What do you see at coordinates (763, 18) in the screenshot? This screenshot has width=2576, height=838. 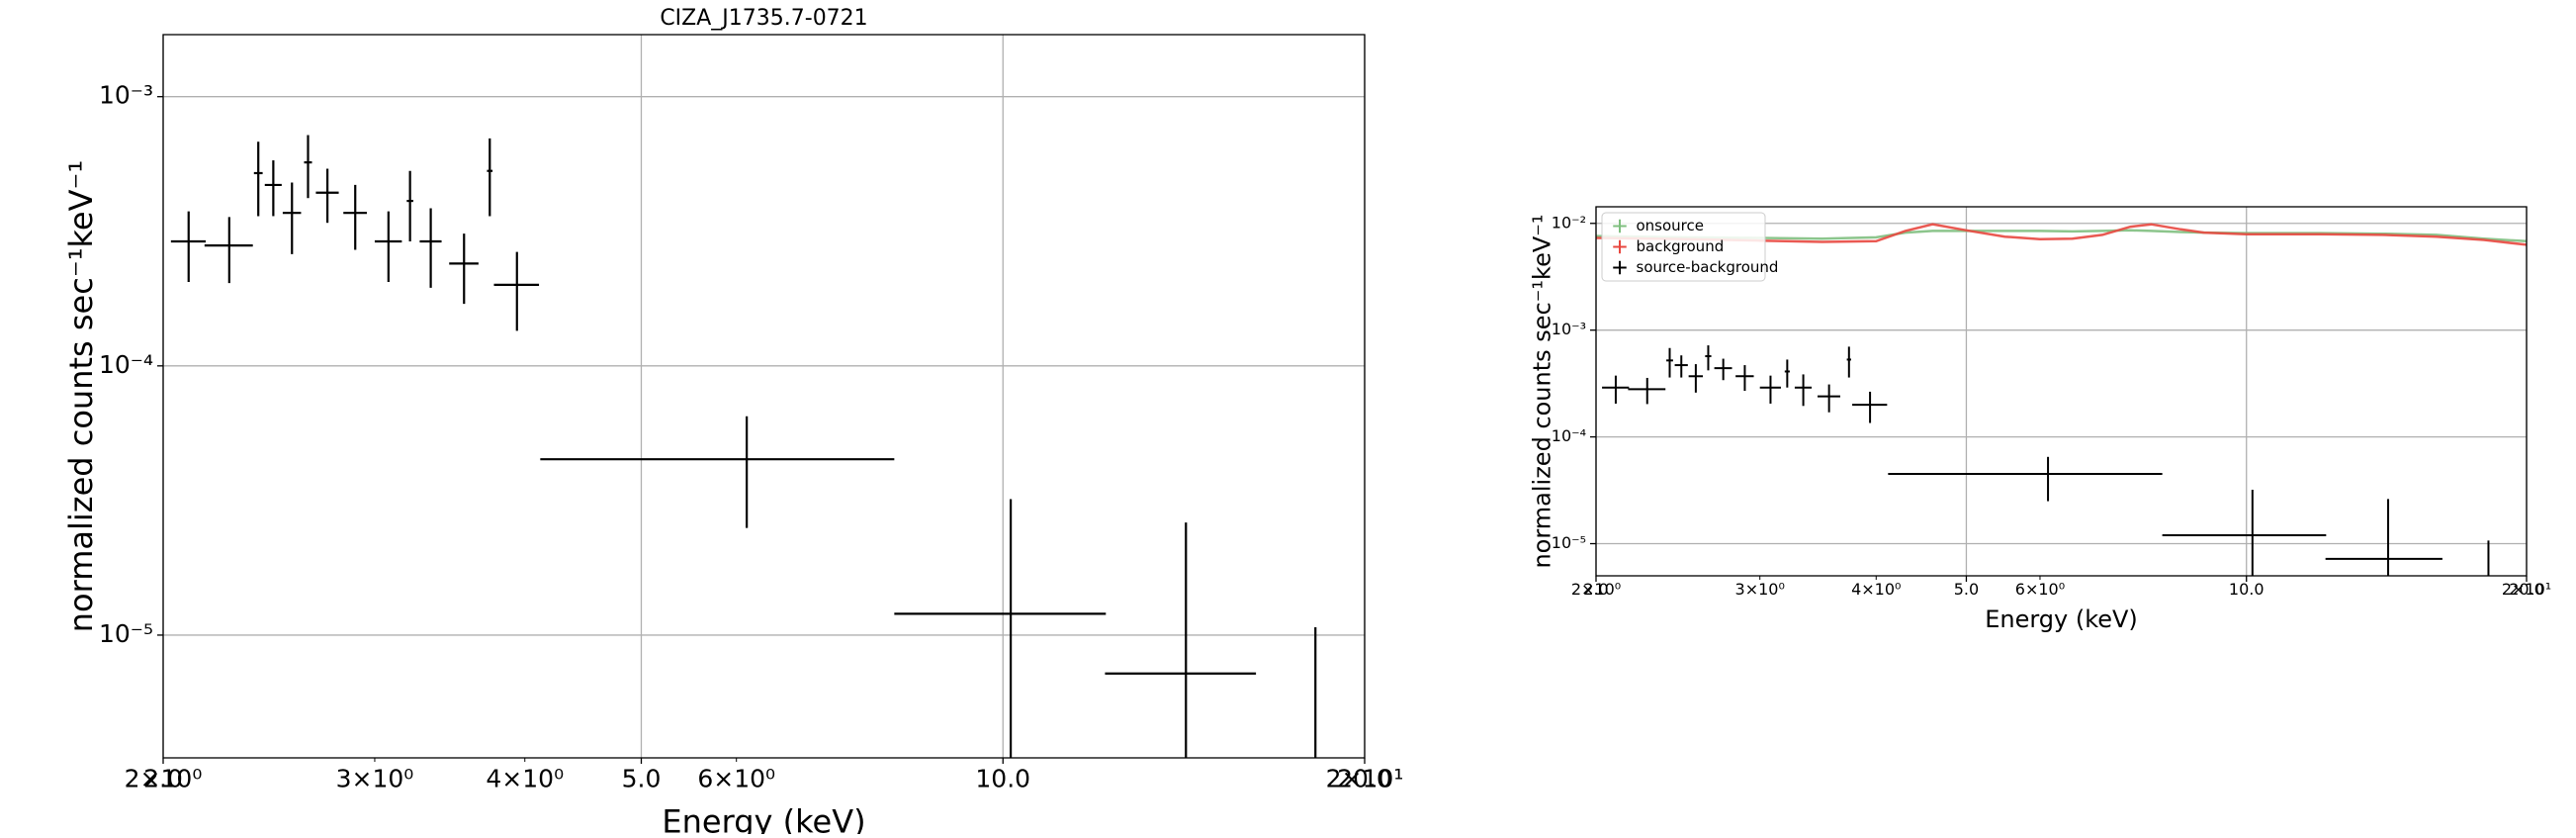 I see `chart-title: CIZA_J1735.7-0721` at bounding box center [763, 18].